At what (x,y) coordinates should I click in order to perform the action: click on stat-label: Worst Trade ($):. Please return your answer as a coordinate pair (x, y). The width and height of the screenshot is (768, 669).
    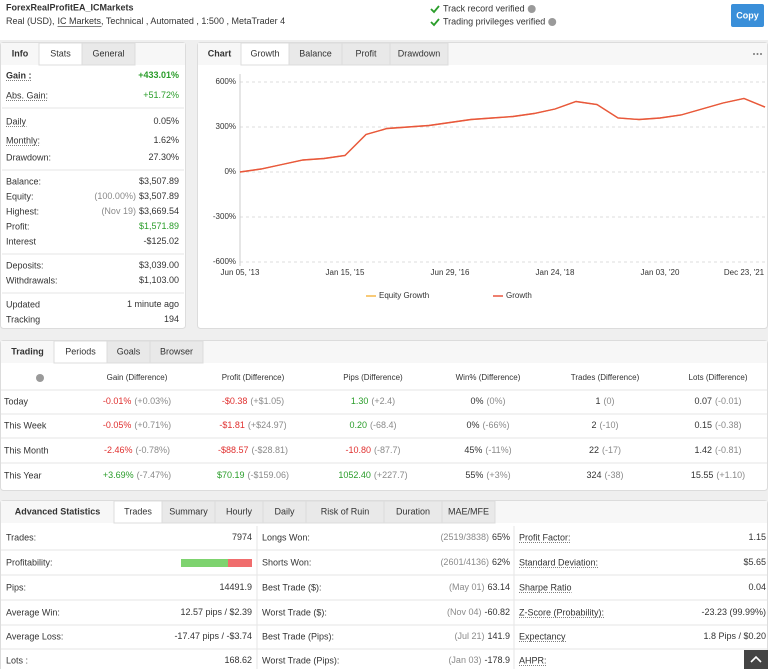
    Looking at the image, I should click on (294, 612).